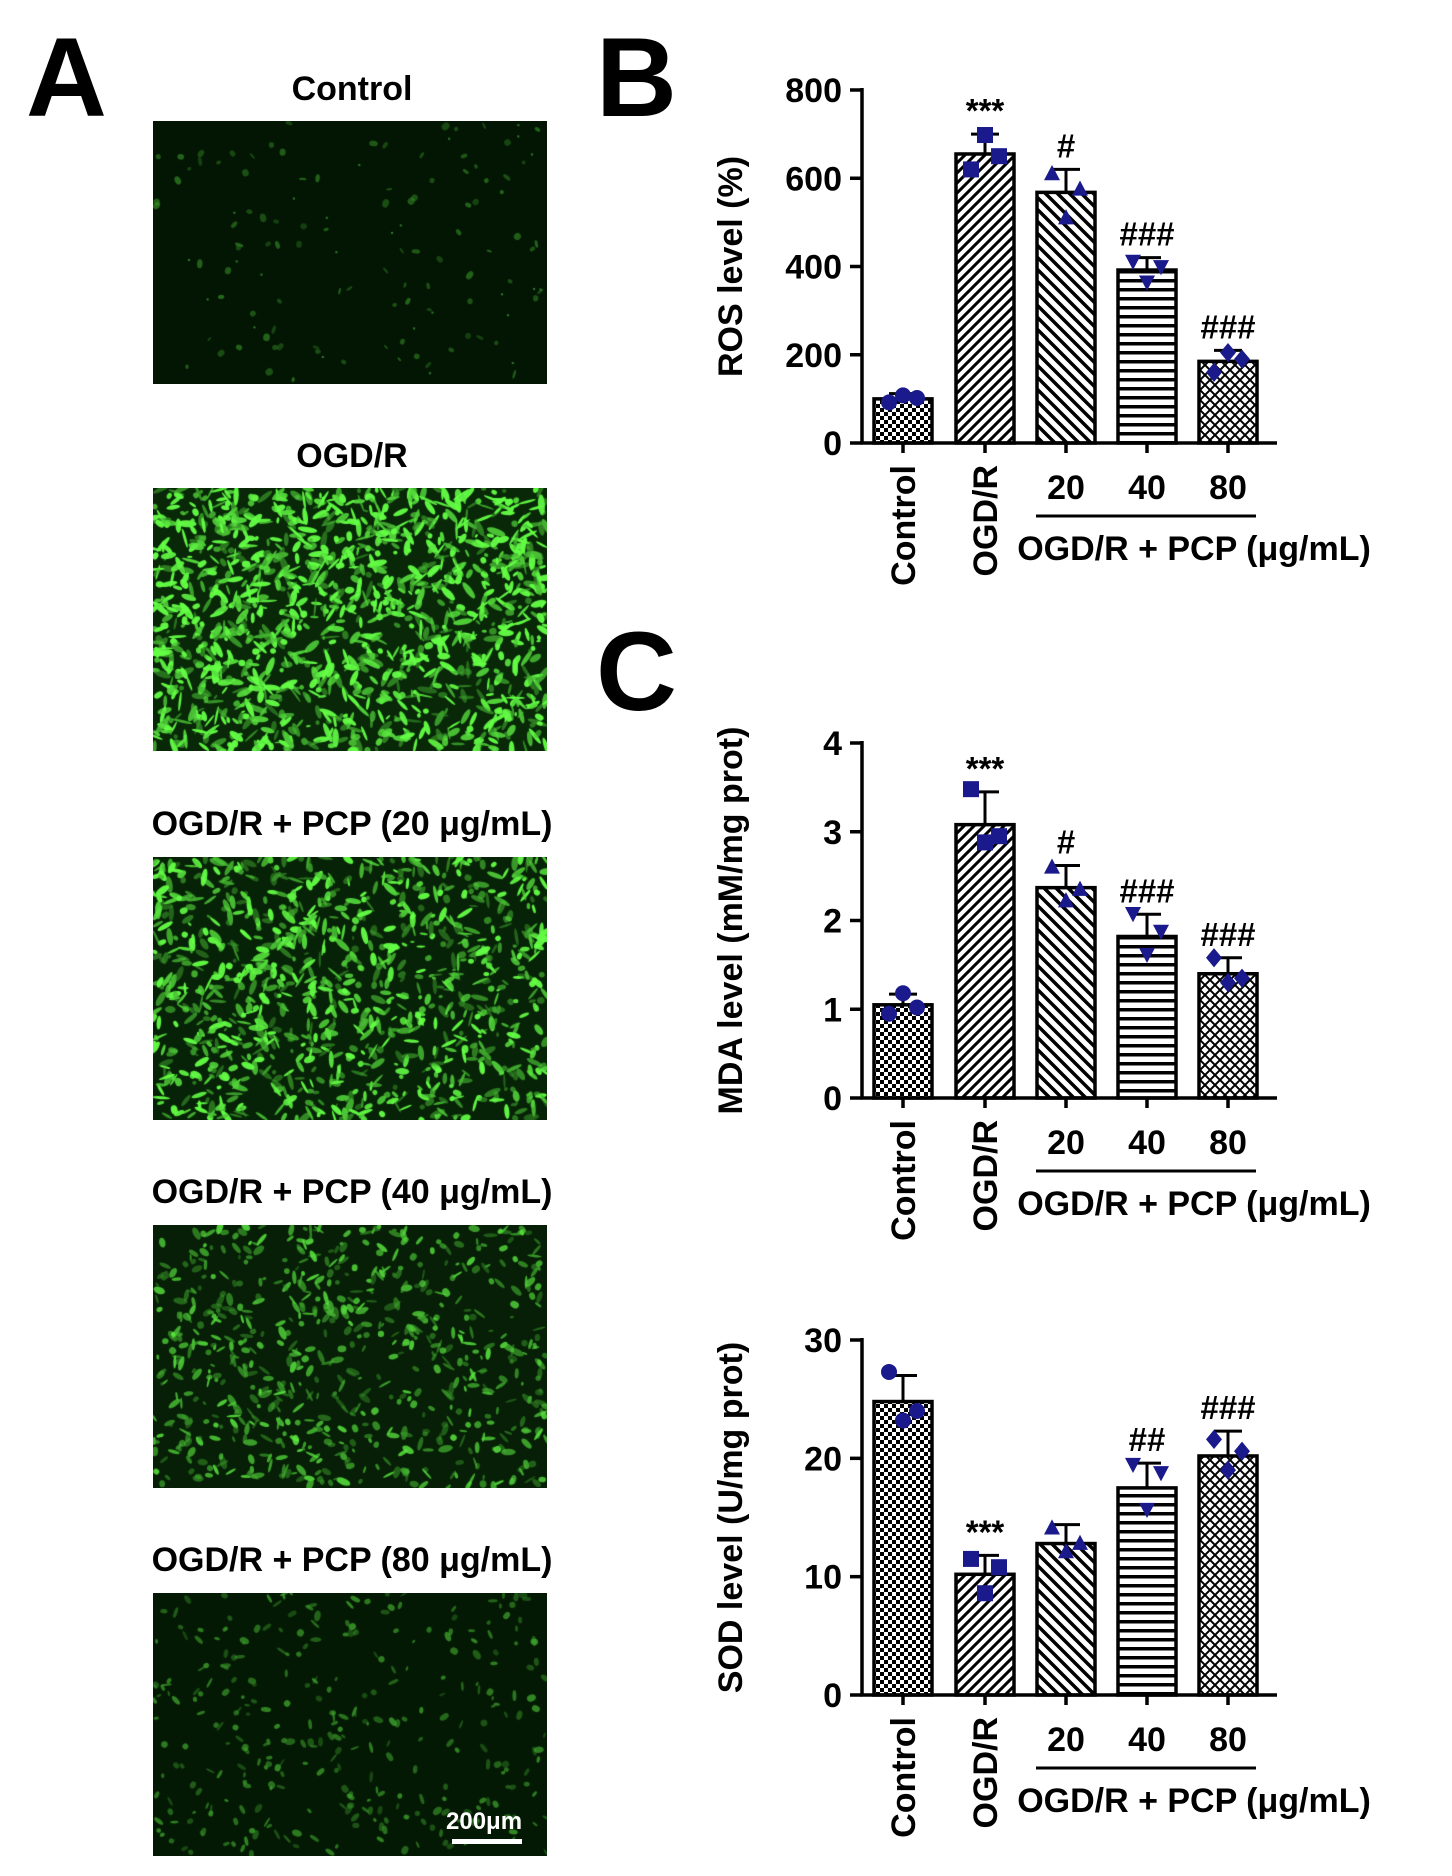  I want to click on y-tick-label: 2, so click(832, 922).